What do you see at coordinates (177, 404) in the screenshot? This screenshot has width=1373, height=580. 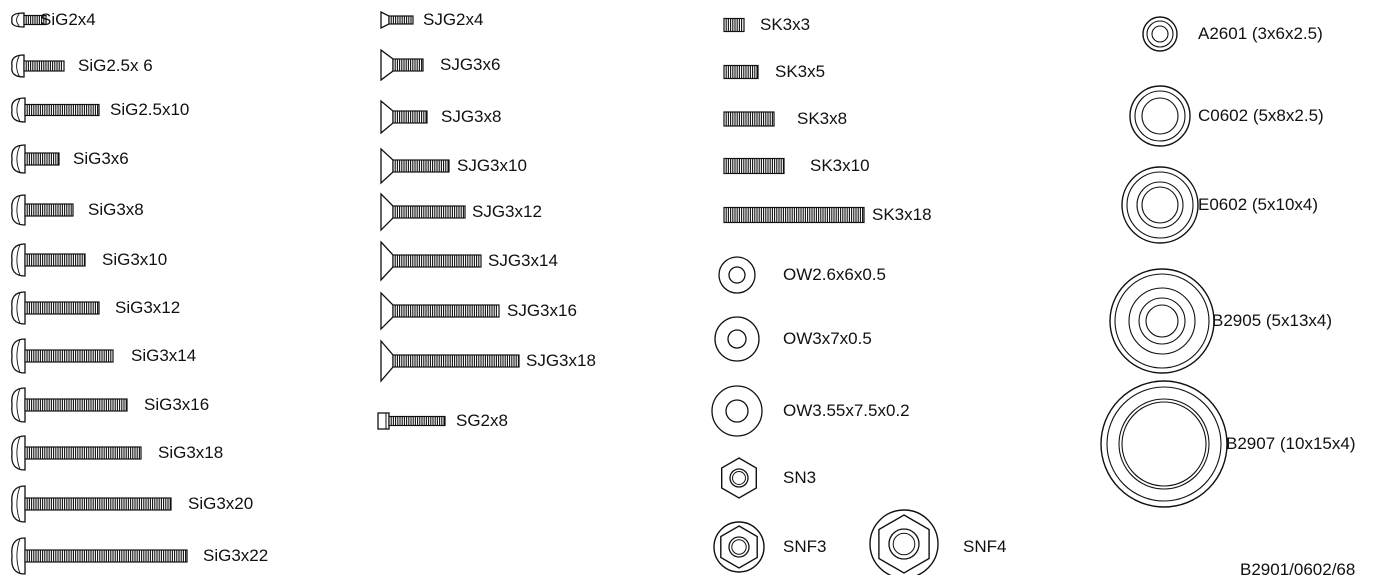 I see `label-sig3x16: SiG3x16` at bounding box center [177, 404].